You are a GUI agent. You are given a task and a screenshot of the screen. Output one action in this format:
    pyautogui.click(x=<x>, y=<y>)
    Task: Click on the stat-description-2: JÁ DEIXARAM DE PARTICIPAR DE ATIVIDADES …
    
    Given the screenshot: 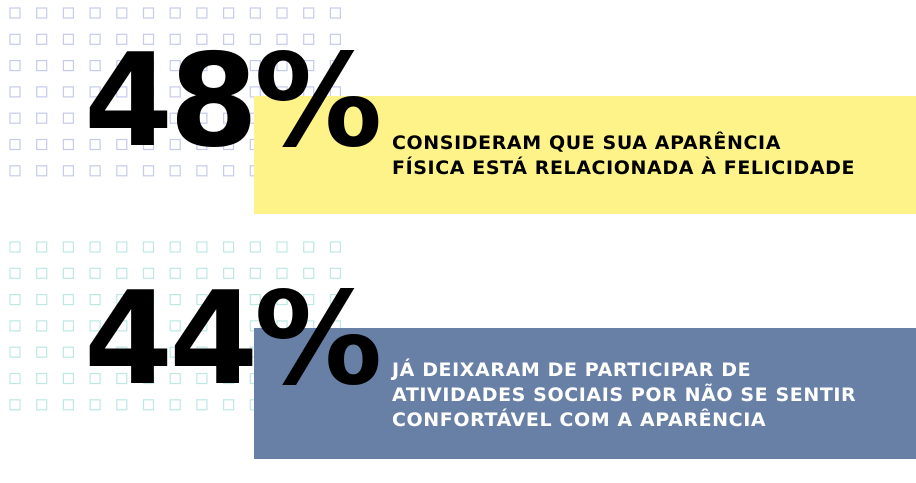 What is the action you would take?
    pyautogui.click(x=624, y=395)
    